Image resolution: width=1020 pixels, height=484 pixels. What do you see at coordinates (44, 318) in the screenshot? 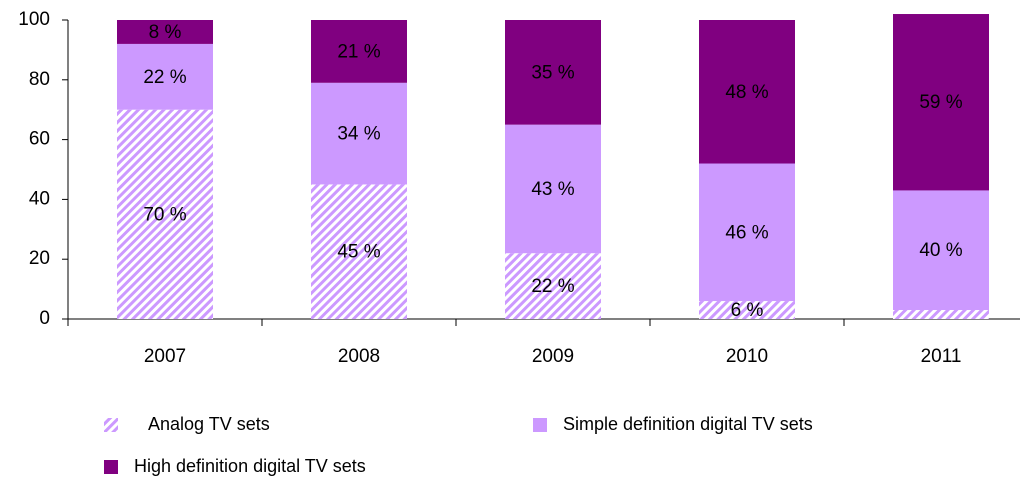
I see `y-tick-label: 0` at bounding box center [44, 318].